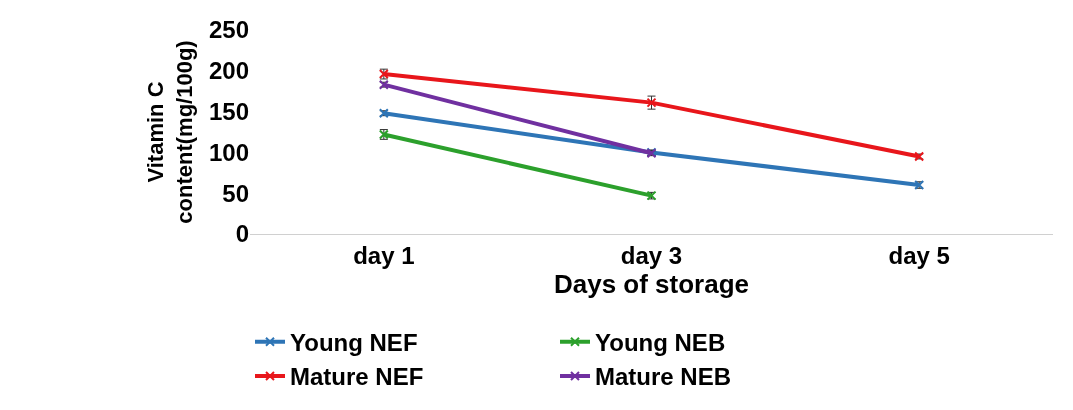 The image size is (1073, 410). What do you see at coordinates (228, 152) in the screenshot?
I see `y-tick-label: 100` at bounding box center [228, 152].